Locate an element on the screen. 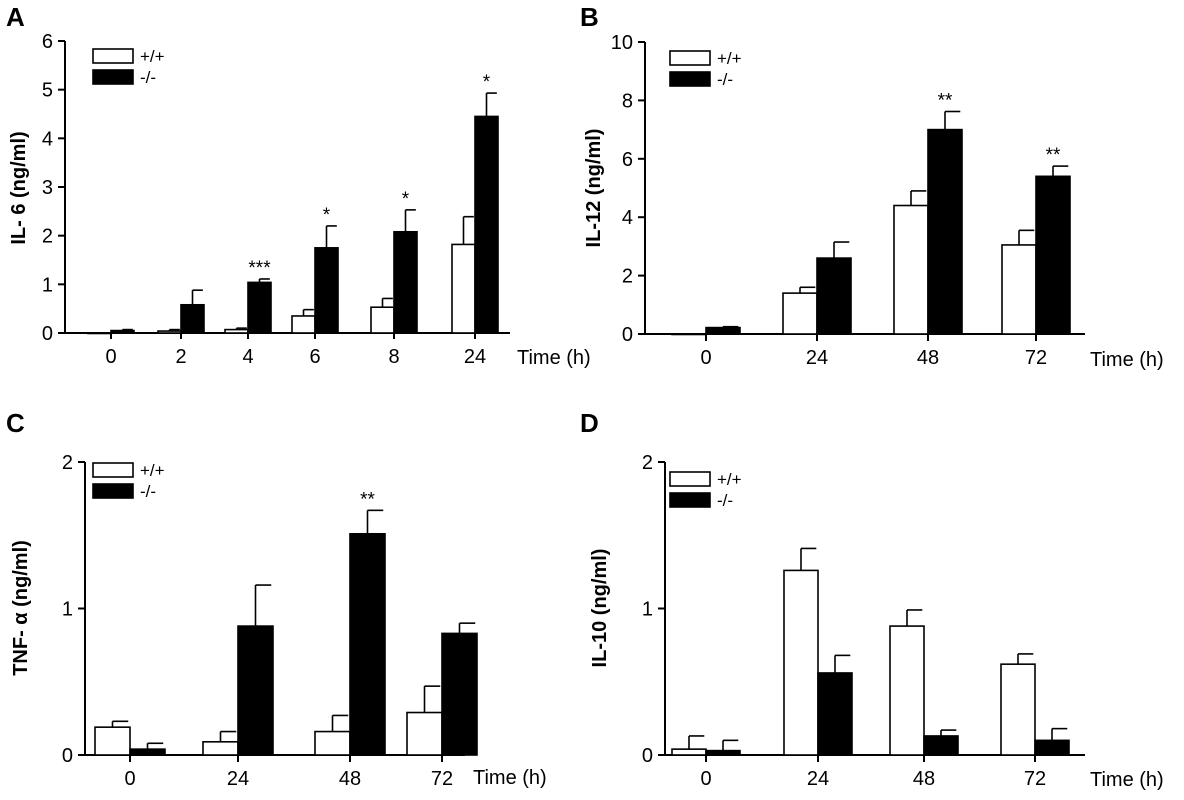 This screenshot has height=800, width=1184. y-tick-label: 3 is located at coordinates (47, 188).